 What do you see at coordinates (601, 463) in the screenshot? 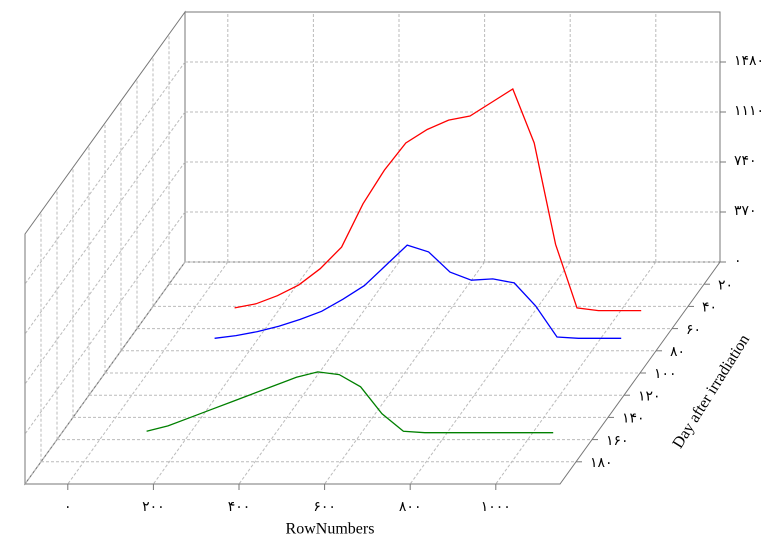
I see `z-tick-label: ۱۸۰` at bounding box center [601, 463].